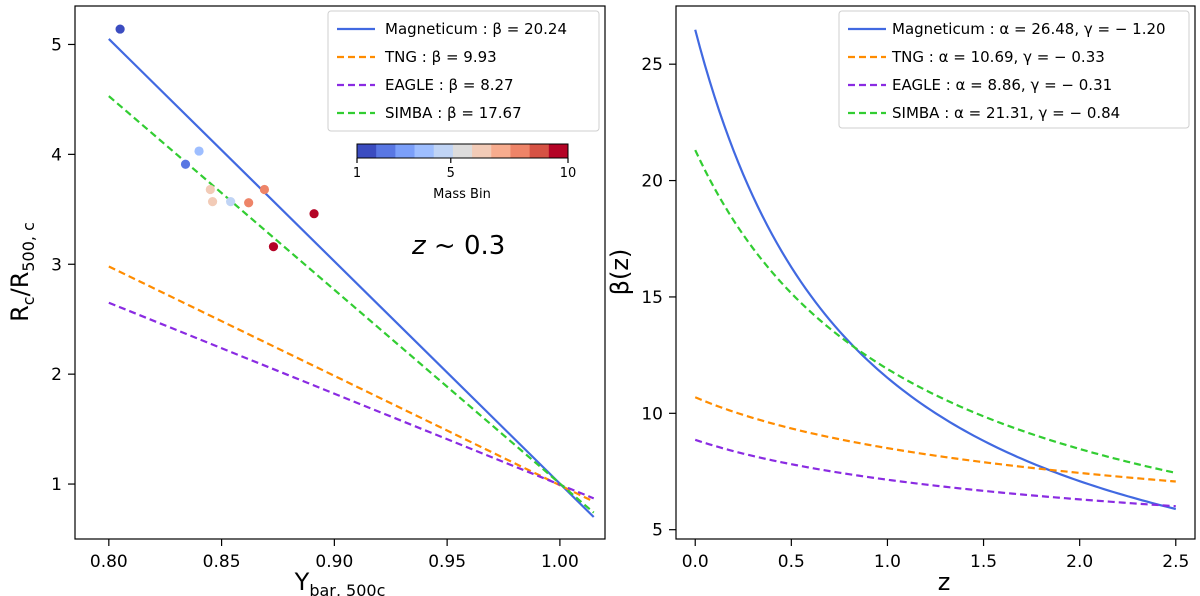 The image size is (1200, 596). I want to click on colorbar-label: Mass Bin, so click(462, 194).